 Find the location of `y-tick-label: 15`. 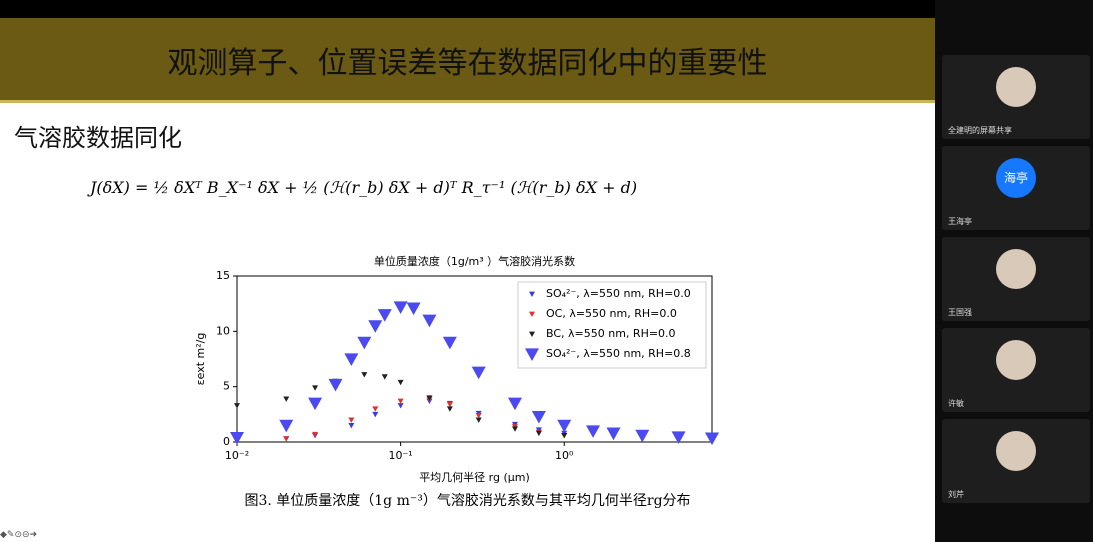

y-tick-label: 15 is located at coordinates (223, 275).